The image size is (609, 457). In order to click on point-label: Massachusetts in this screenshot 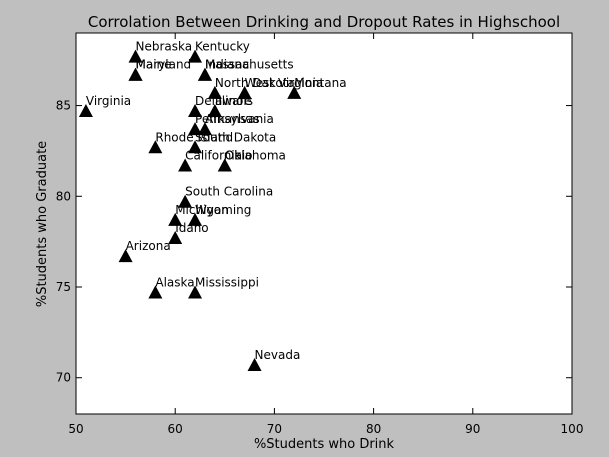, I will do `click(249, 65)`.